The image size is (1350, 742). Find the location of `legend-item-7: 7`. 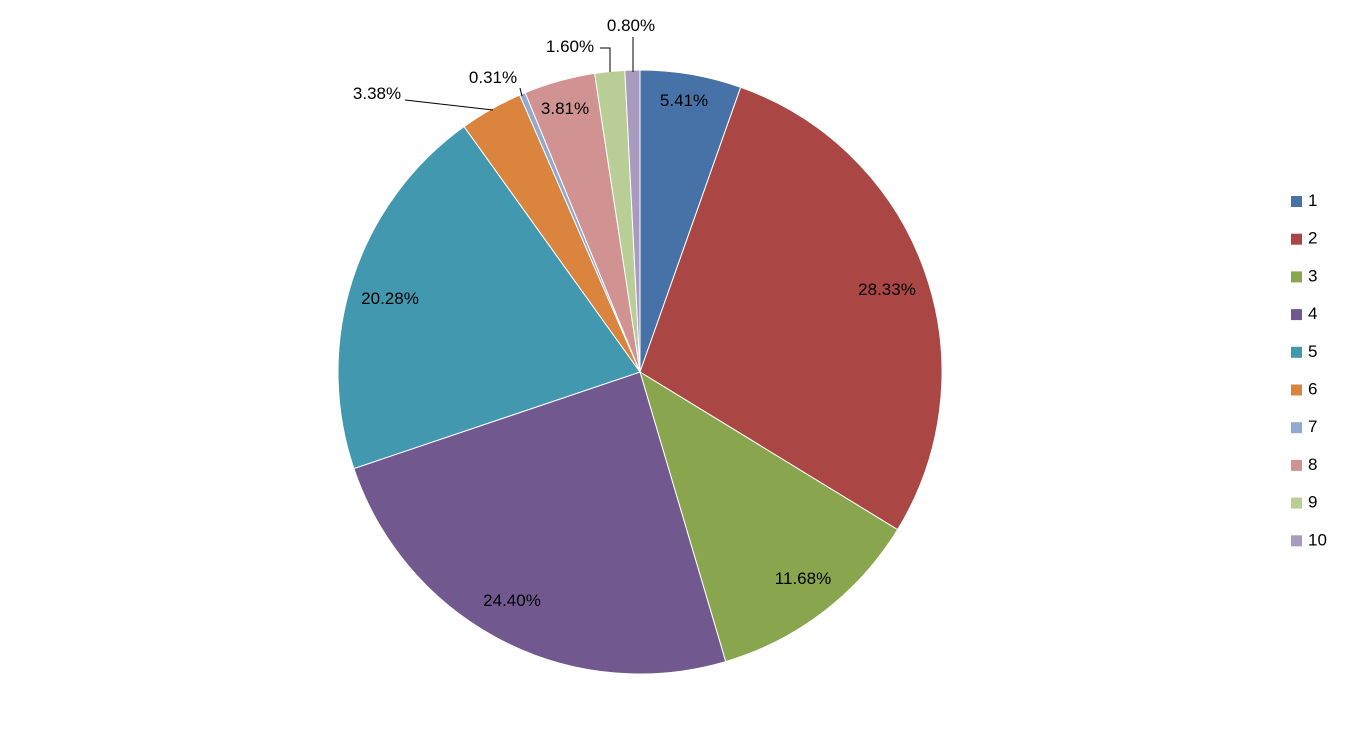

legend-item-7: 7 is located at coordinates (1304, 426).